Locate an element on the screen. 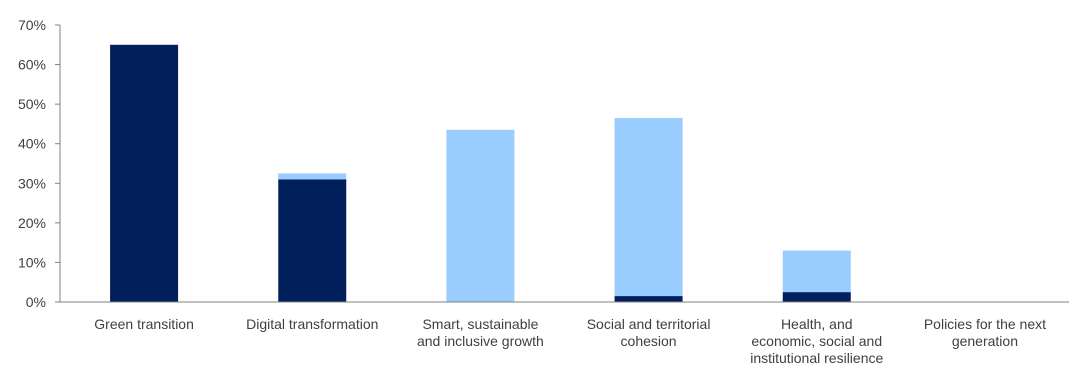 The width and height of the screenshot is (1079, 369). y-tick-label: 50% is located at coordinates (32, 104).